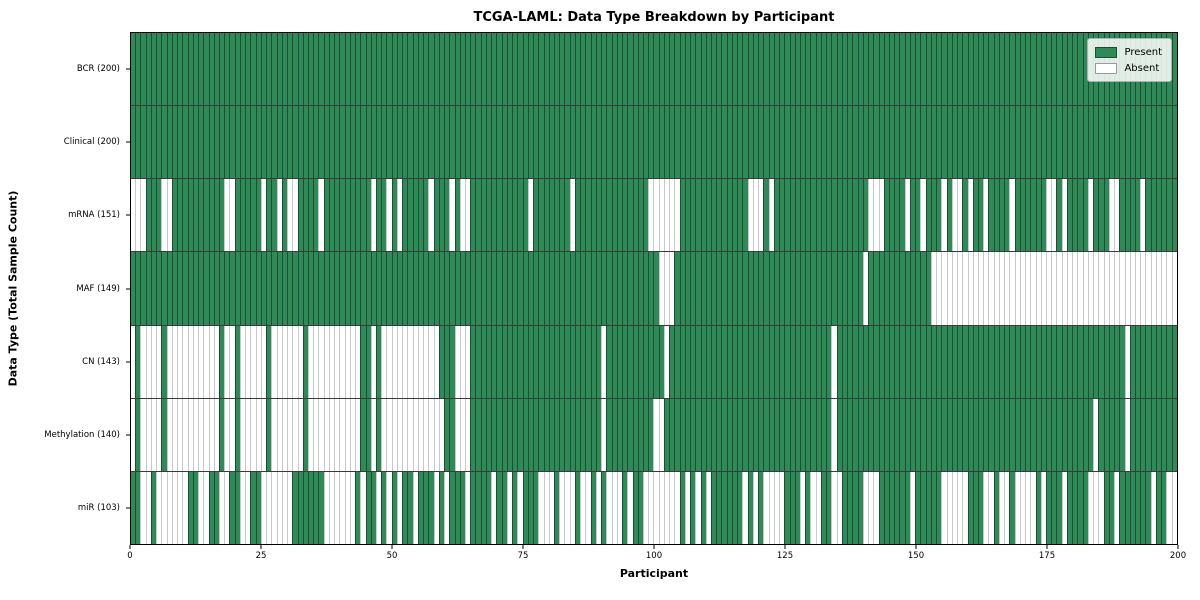 This screenshot has width=1200, height=600. I want to click on legend-label-present: Present, so click(1143, 52).